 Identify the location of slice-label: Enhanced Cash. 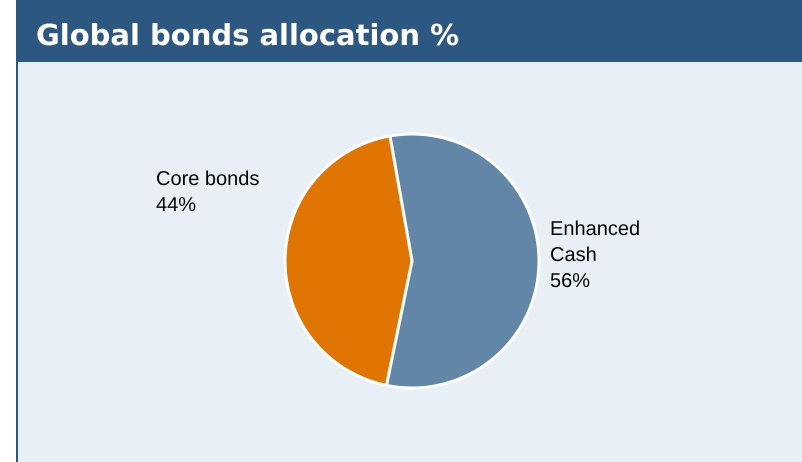
(595, 242).